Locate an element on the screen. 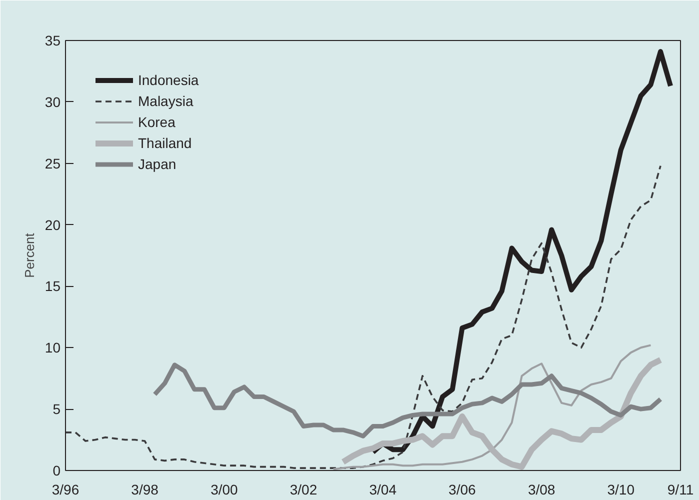  x-tick-label: 3/98 is located at coordinates (145, 490).